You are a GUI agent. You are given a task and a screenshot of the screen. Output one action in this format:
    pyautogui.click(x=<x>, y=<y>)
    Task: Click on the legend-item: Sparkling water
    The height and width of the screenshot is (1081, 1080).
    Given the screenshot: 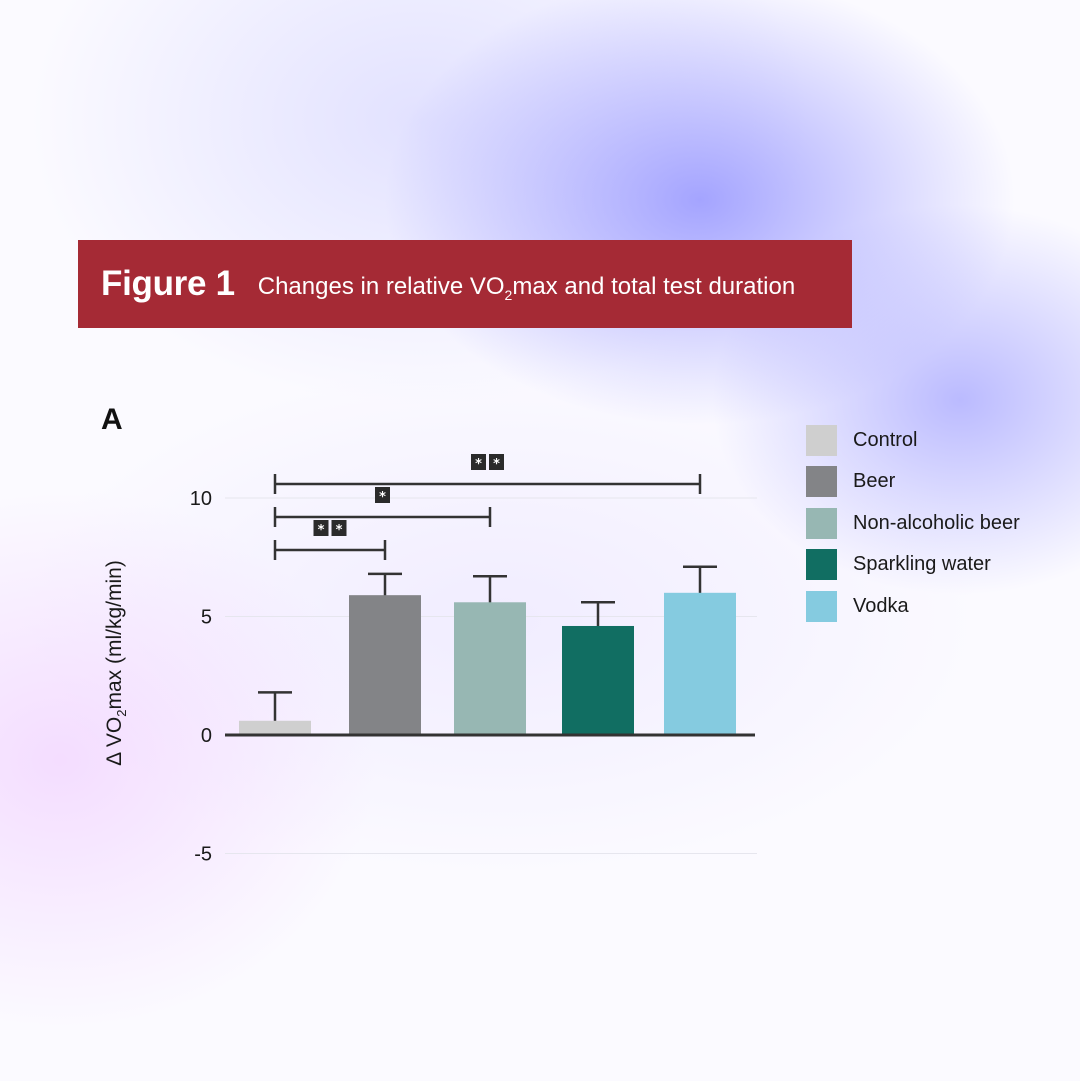 What is the action you would take?
    pyautogui.click(x=913, y=564)
    